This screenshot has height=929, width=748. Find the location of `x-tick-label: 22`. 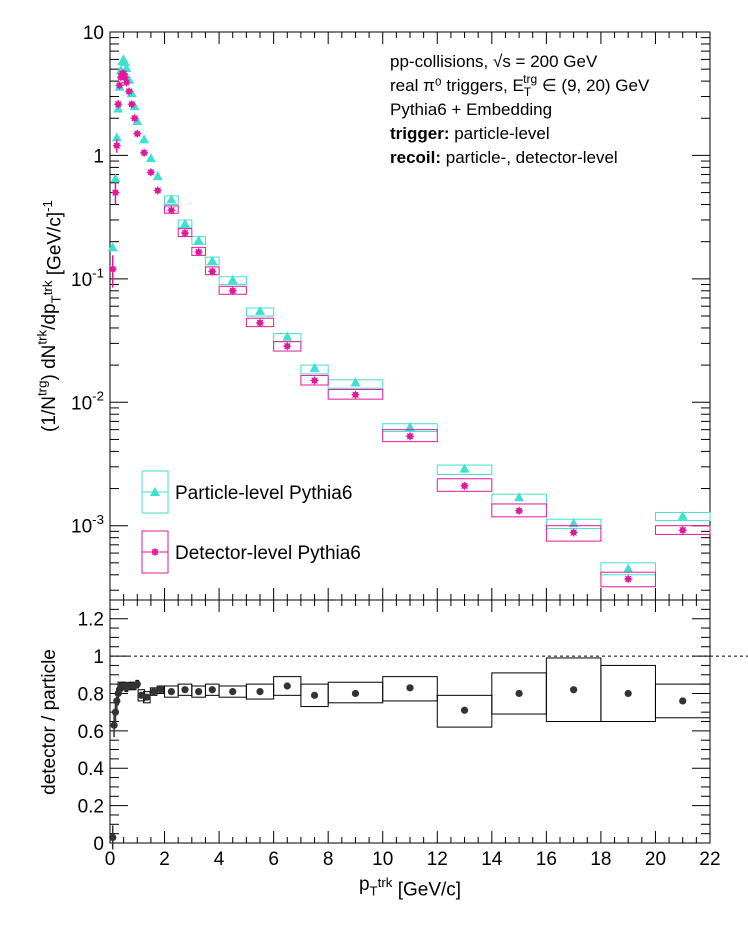

x-tick-label: 22 is located at coordinates (709, 859).